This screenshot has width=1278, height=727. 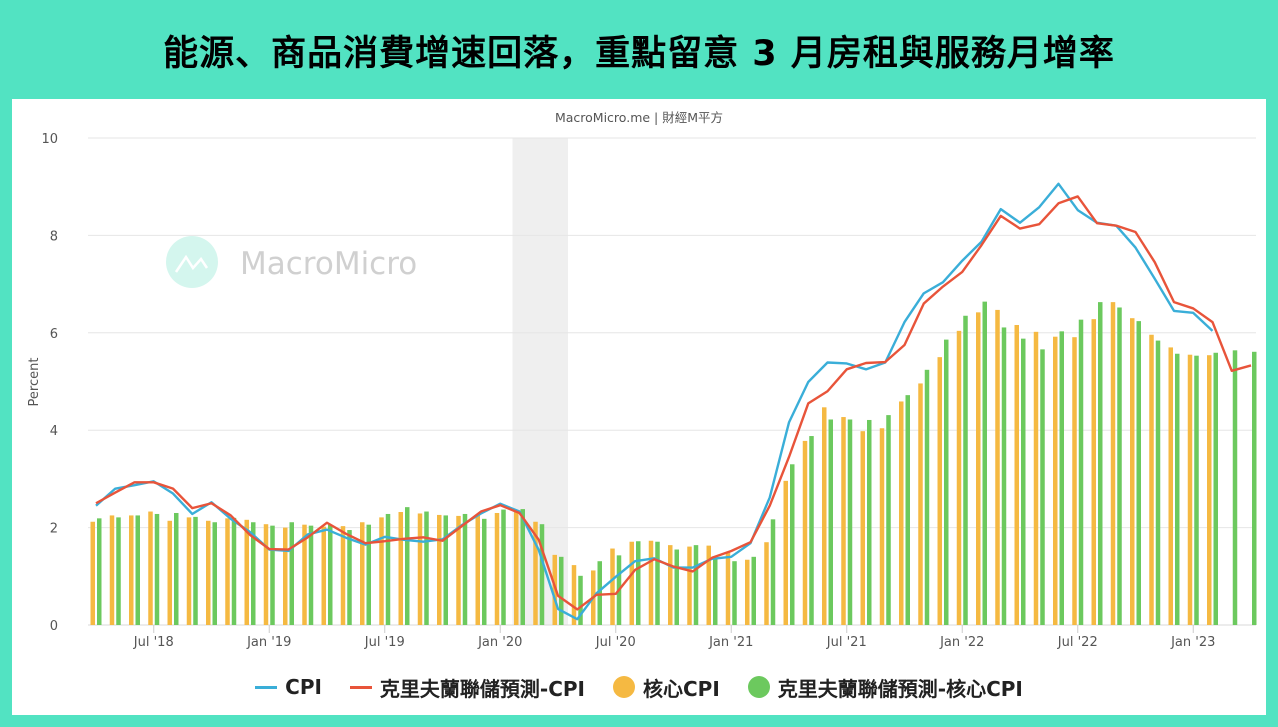 What do you see at coordinates (666, 687) in the screenshot?
I see `legend-item: 核心CPI` at bounding box center [666, 687].